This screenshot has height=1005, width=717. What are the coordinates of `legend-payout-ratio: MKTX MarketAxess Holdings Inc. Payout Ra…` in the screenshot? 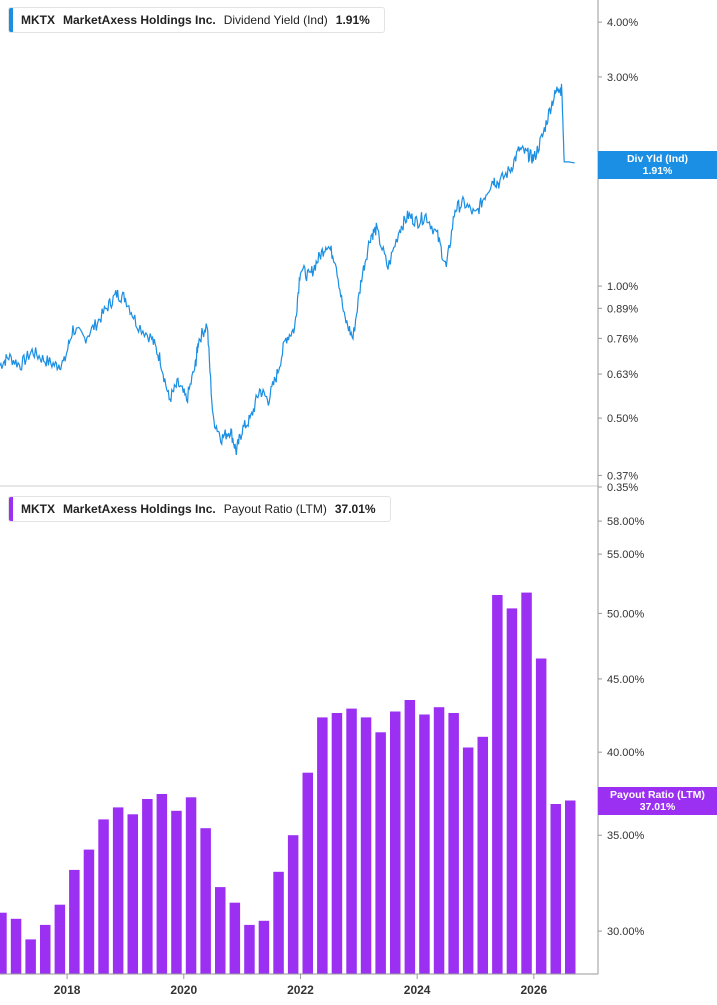 It's located at (199, 509).